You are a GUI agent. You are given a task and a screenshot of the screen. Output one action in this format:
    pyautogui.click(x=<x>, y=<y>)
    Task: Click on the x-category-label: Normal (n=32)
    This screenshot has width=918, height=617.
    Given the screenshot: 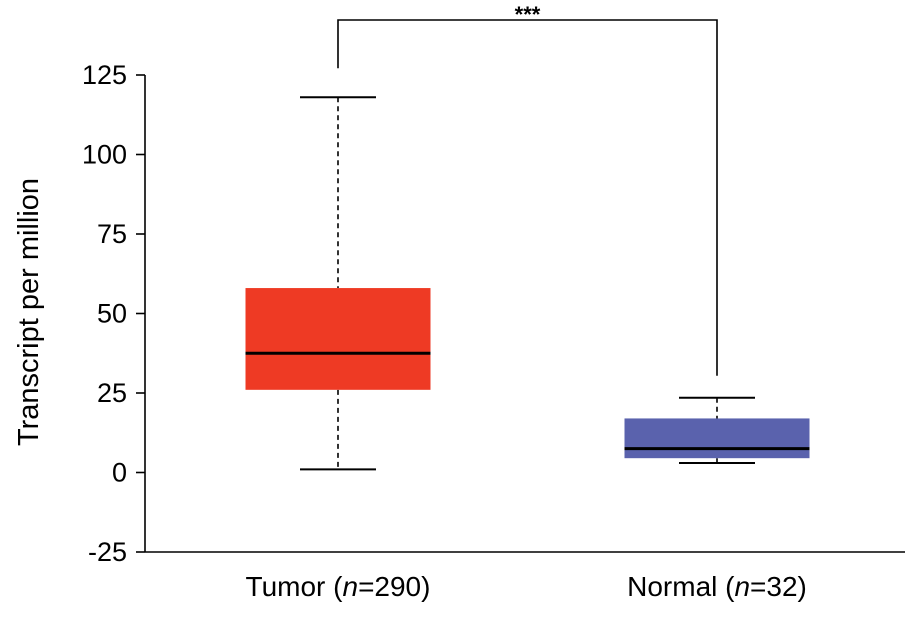 What is the action you would take?
    pyautogui.click(x=717, y=586)
    